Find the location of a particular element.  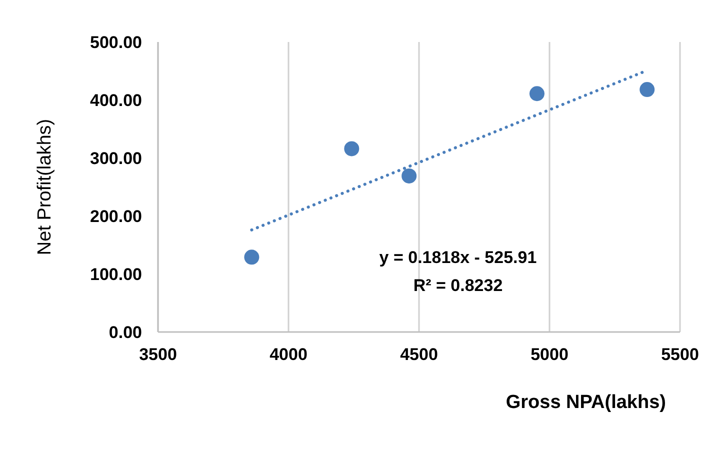

x-axis-title: Gross NPA(lakhs) is located at coordinates (586, 402).